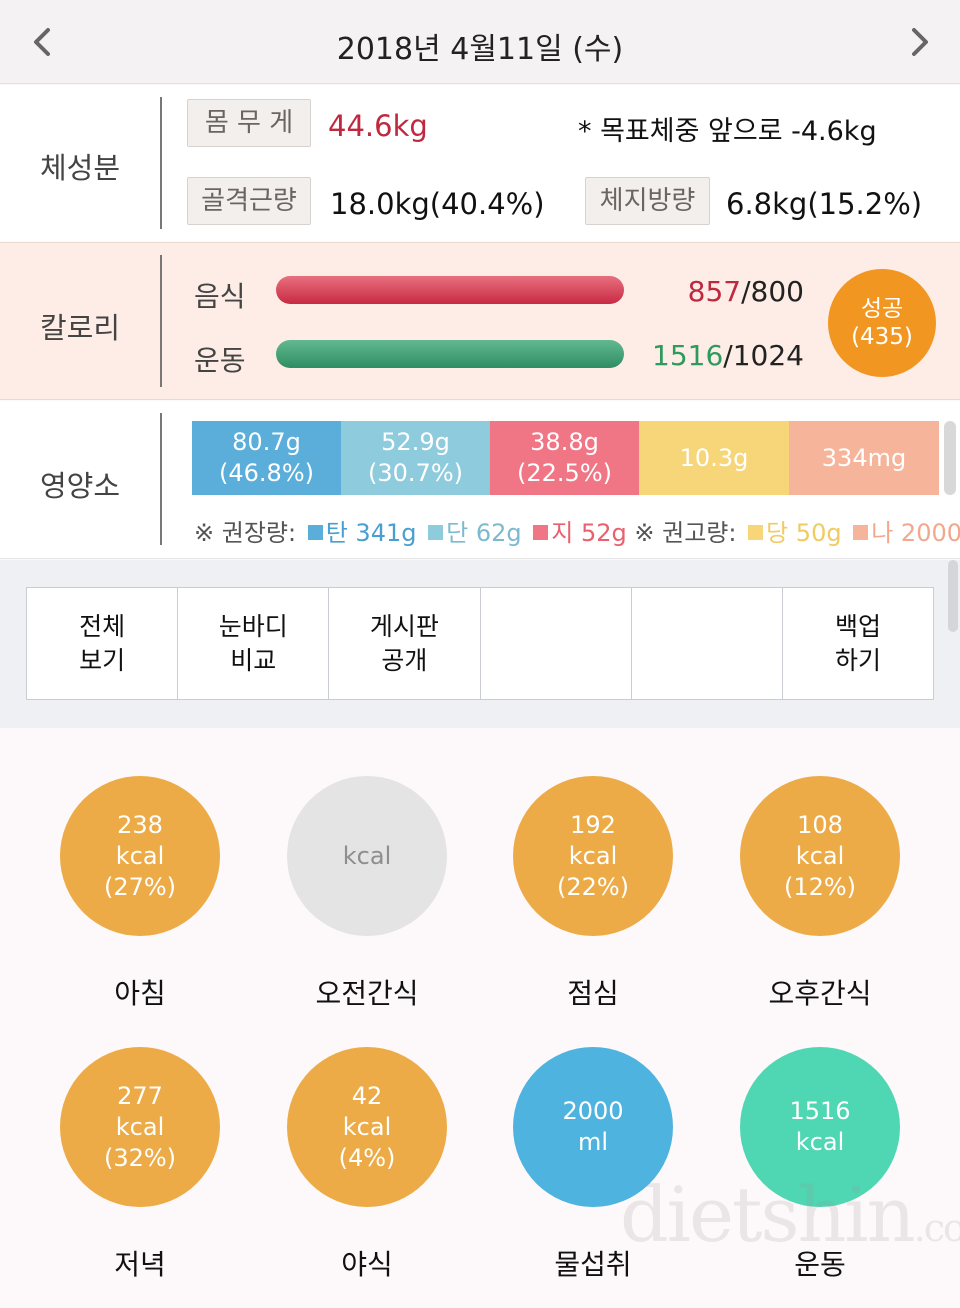 Image resolution: width=960 pixels, height=1308 pixels. Describe the element at coordinates (436, 532) in the screenshot. I see `protein-swatch` at that location.